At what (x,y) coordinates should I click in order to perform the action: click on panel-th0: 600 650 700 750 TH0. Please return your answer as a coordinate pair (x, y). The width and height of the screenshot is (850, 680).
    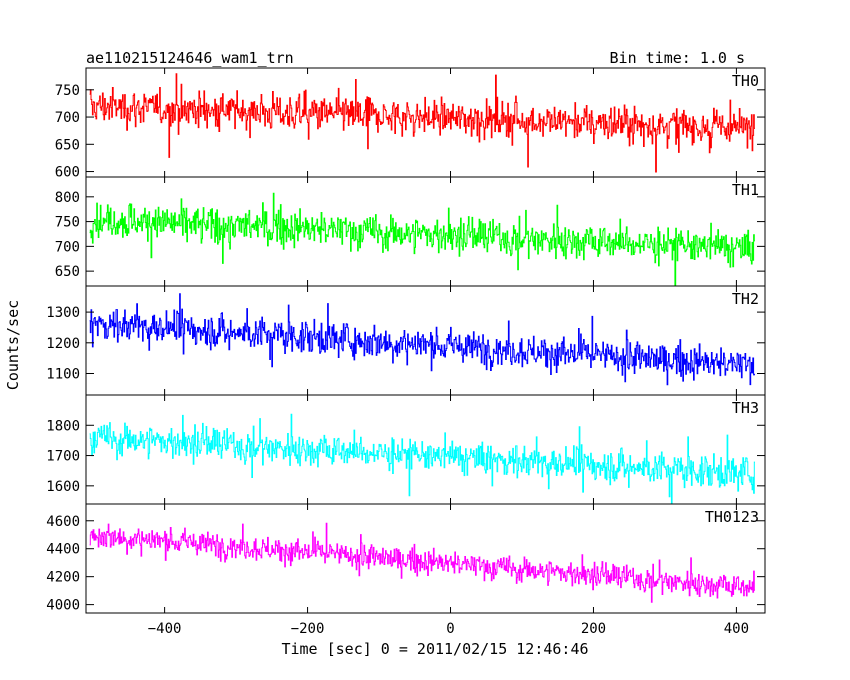
    Looking at the image, I should click on (410, 124).